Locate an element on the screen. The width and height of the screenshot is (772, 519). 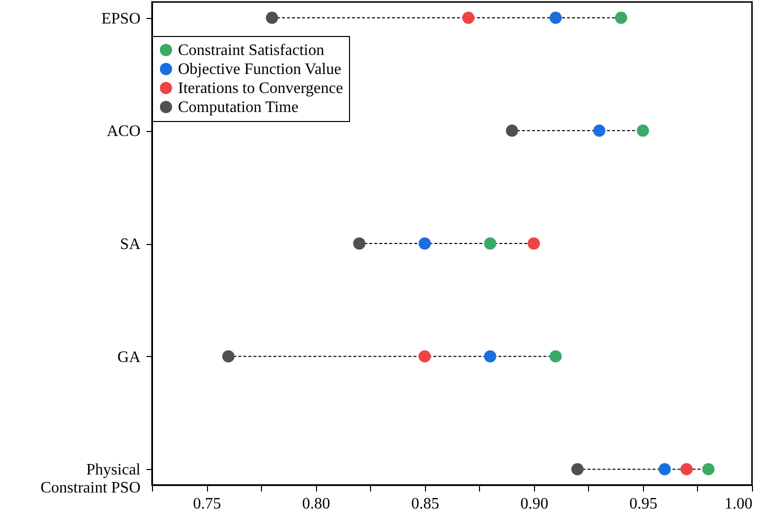
x-tick-label: 0.95 is located at coordinates (643, 504).